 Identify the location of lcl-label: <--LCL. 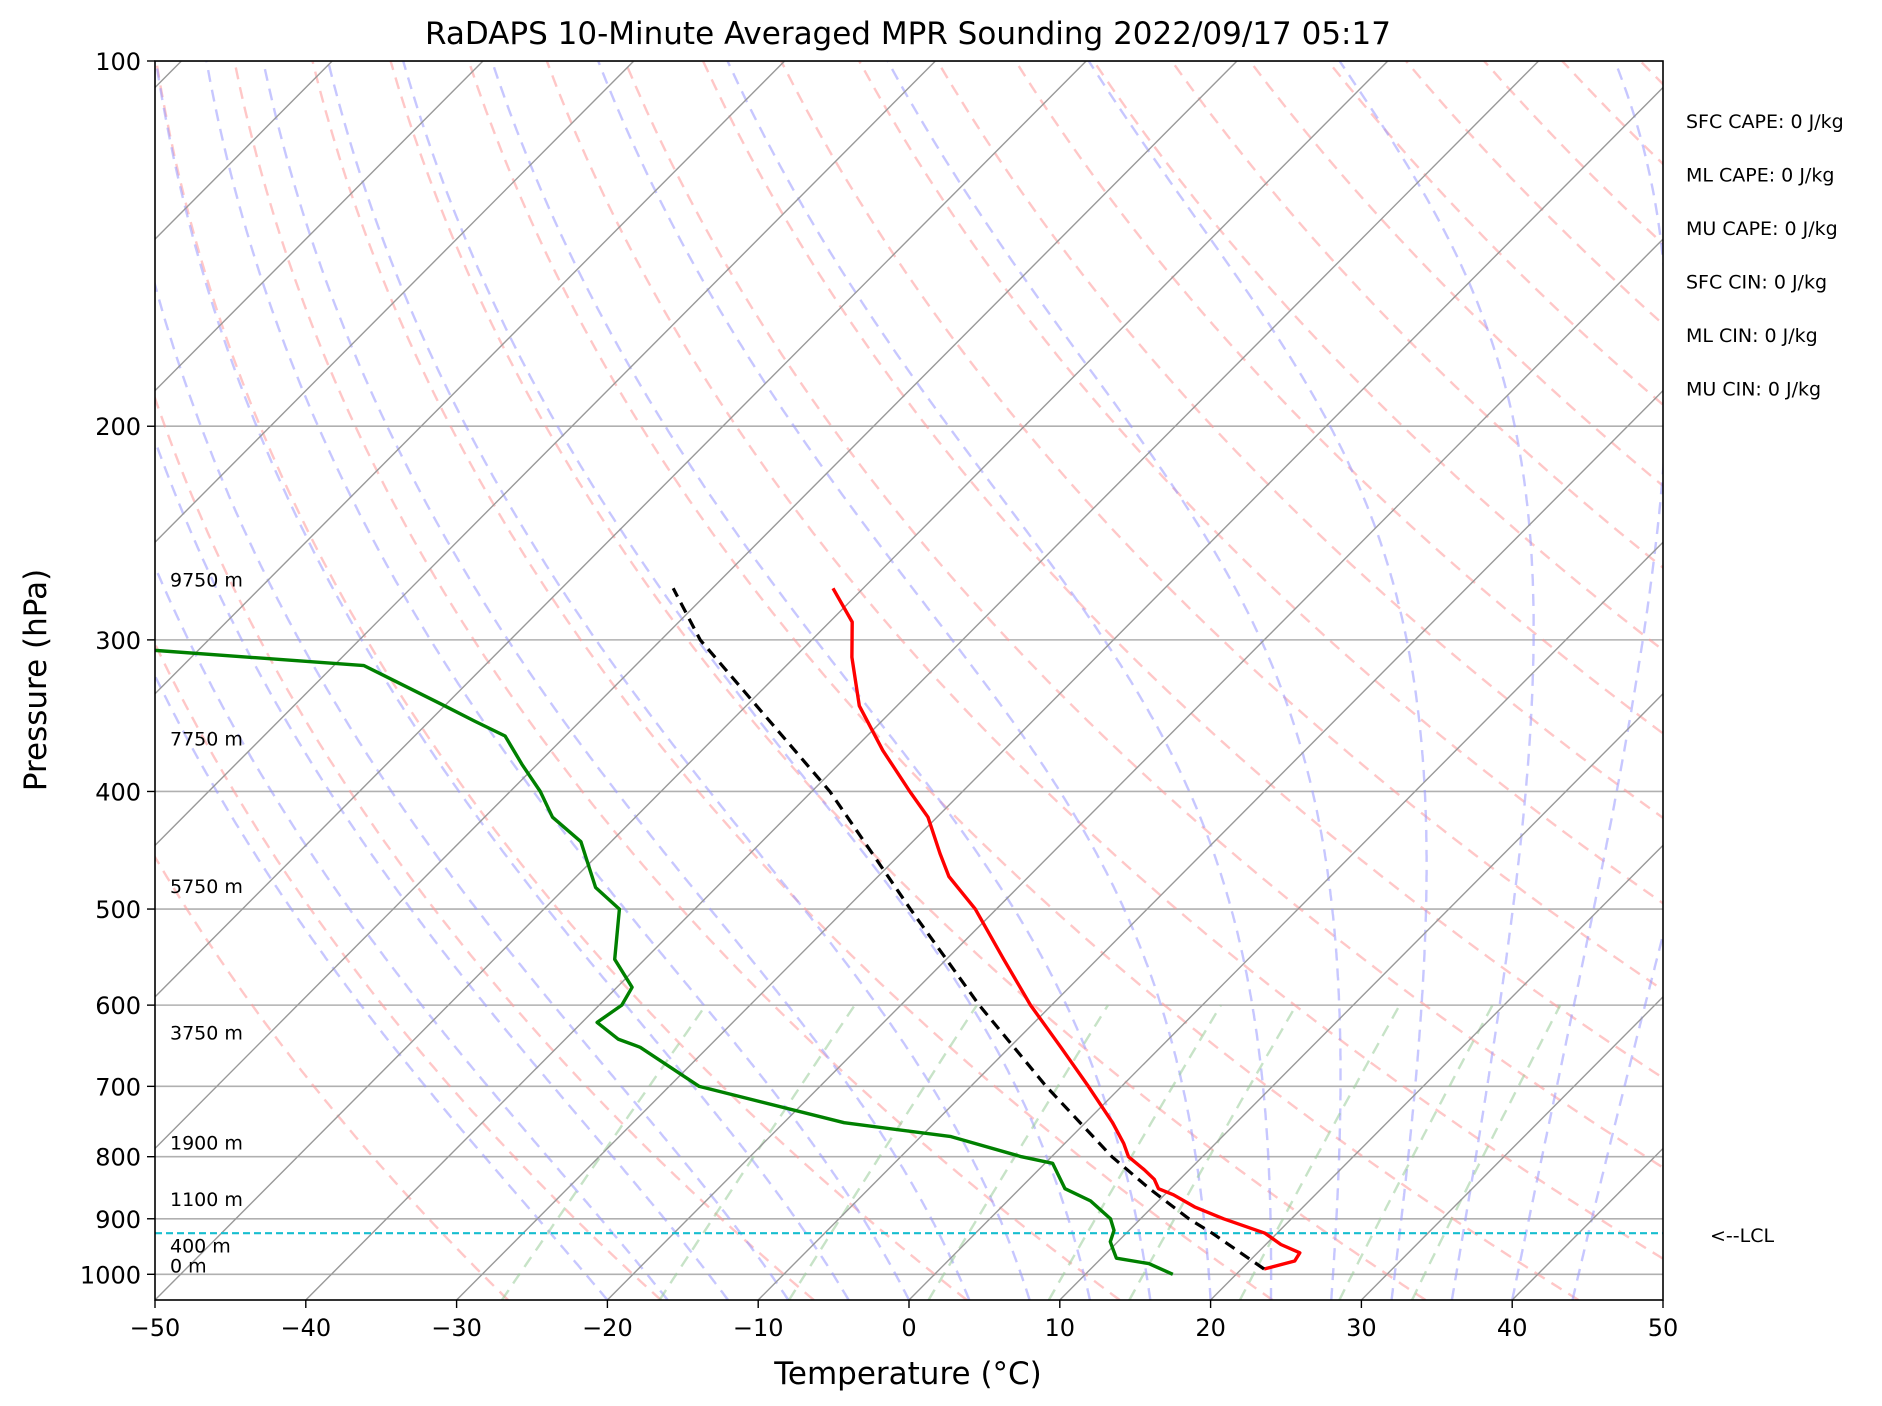
(1742, 1236).